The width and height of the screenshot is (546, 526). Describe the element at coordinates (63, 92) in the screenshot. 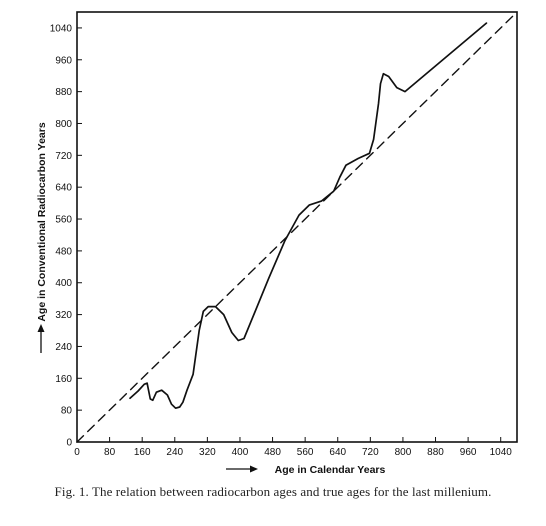

I see `y-tick-label: 880` at that location.